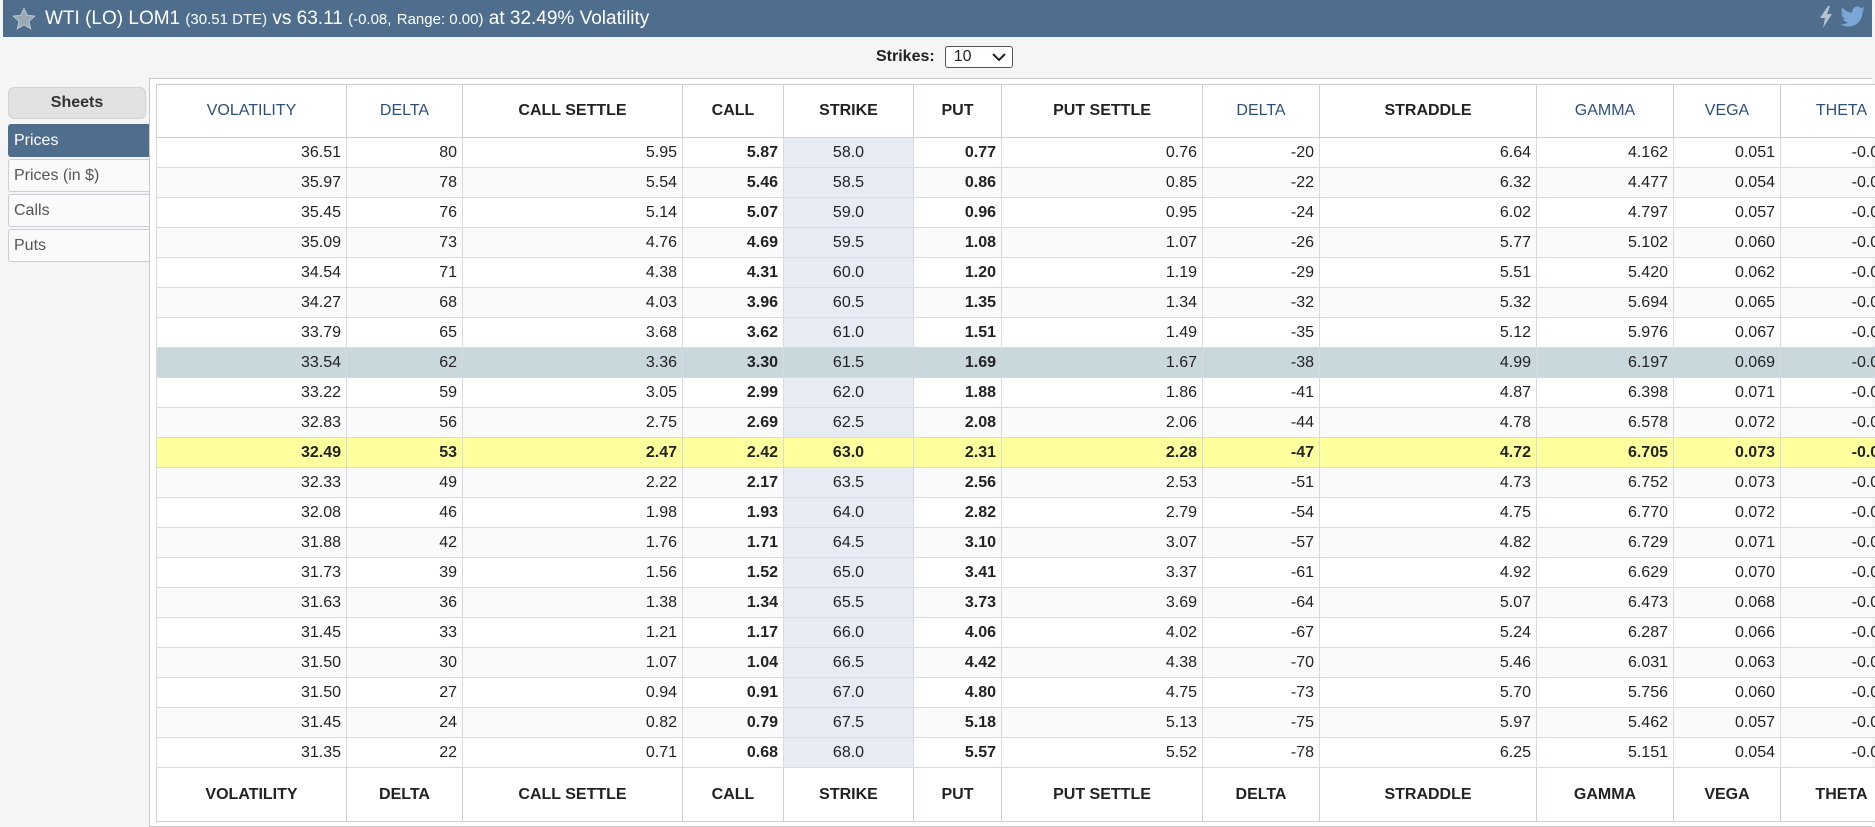 Image resolution: width=1875 pixels, height=827 pixels. What do you see at coordinates (1102, 213) in the screenshot?
I see `cell-put-settle: 0.95` at bounding box center [1102, 213].